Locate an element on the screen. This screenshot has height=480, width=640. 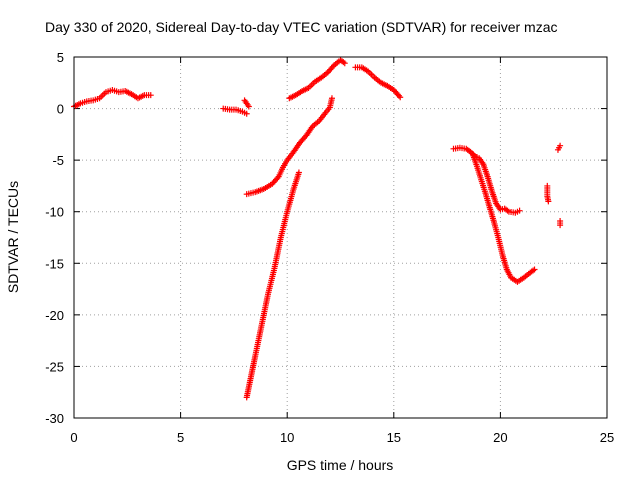
y-tick-label: -25 is located at coordinates (54, 366).